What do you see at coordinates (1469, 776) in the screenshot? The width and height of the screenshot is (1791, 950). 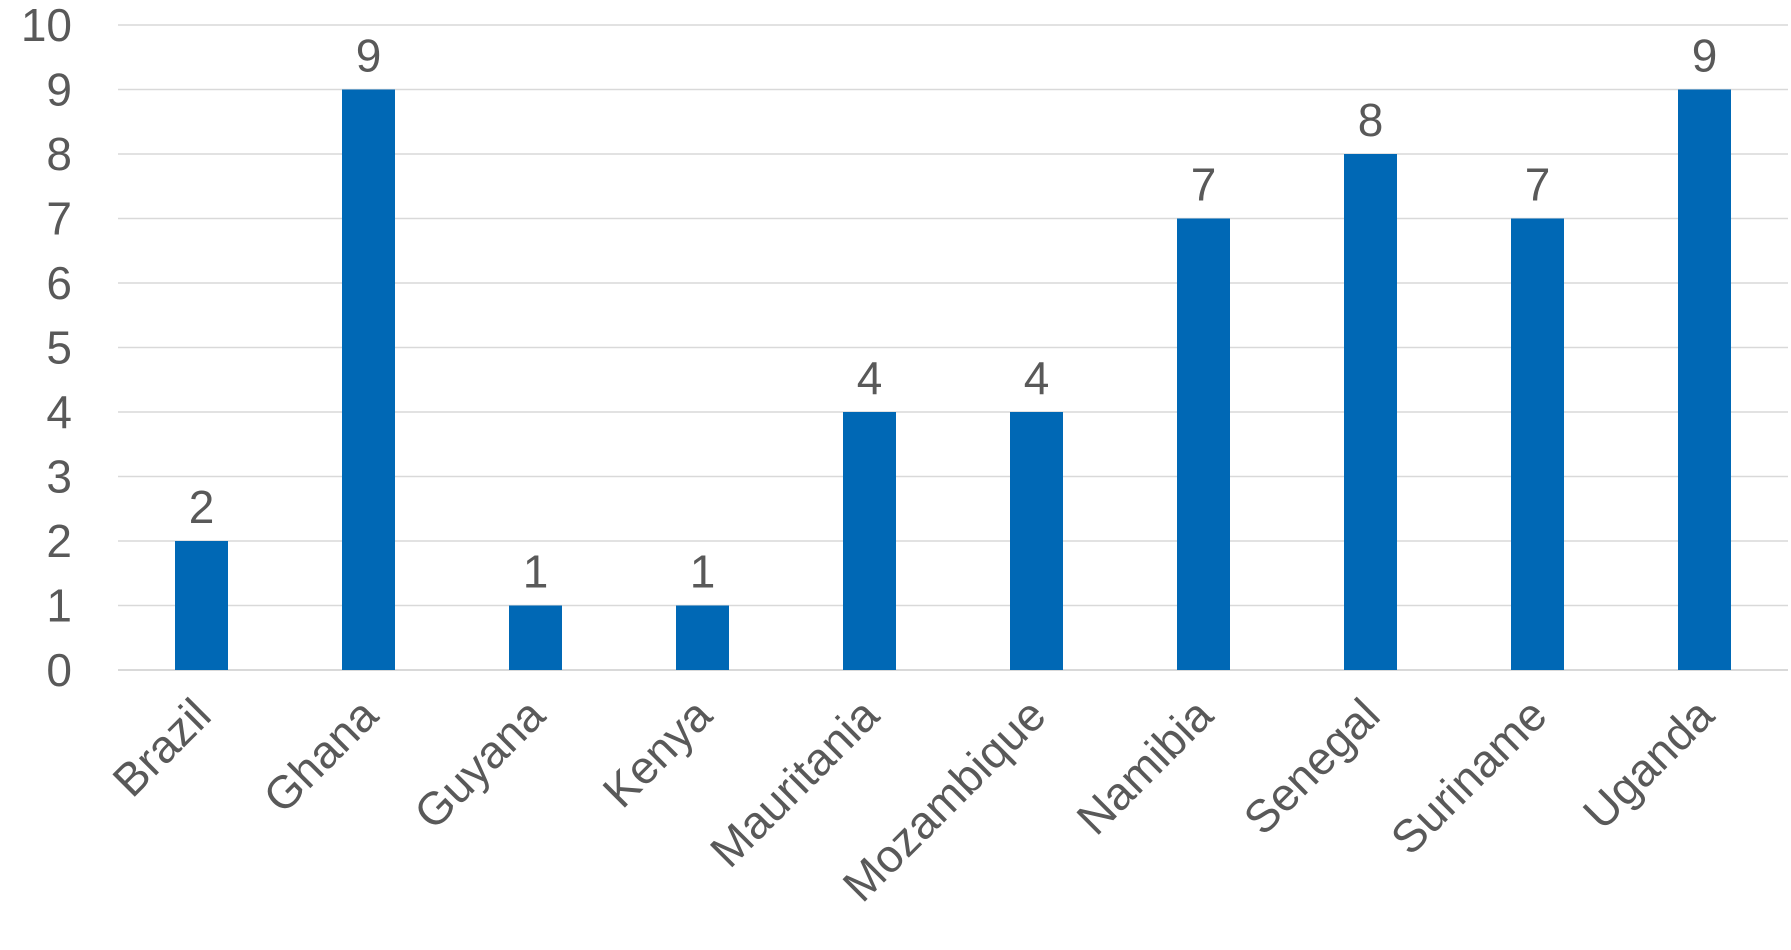 I see `x-category-label: Suriname` at bounding box center [1469, 776].